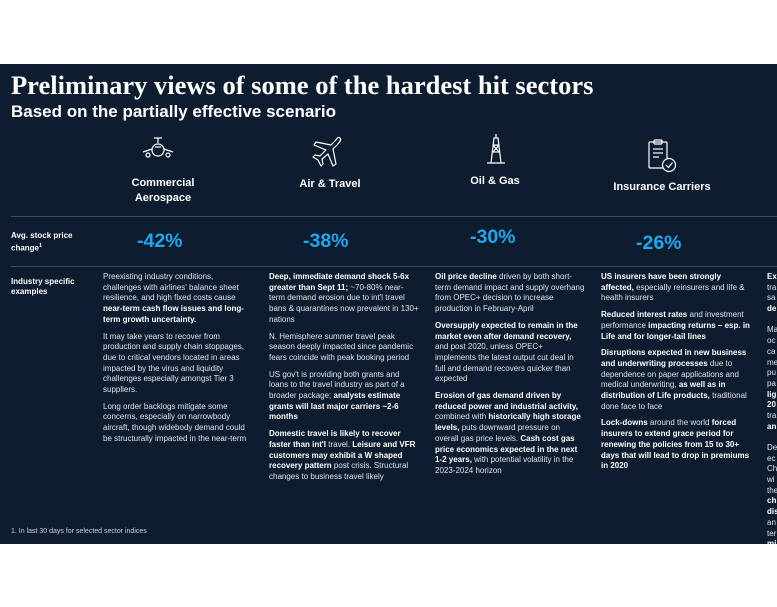 This screenshot has height=607, width=777. Describe the element at coordinates (772, 276) in the screenshot. I see `clipped-text-fragment: Ex` at that location.